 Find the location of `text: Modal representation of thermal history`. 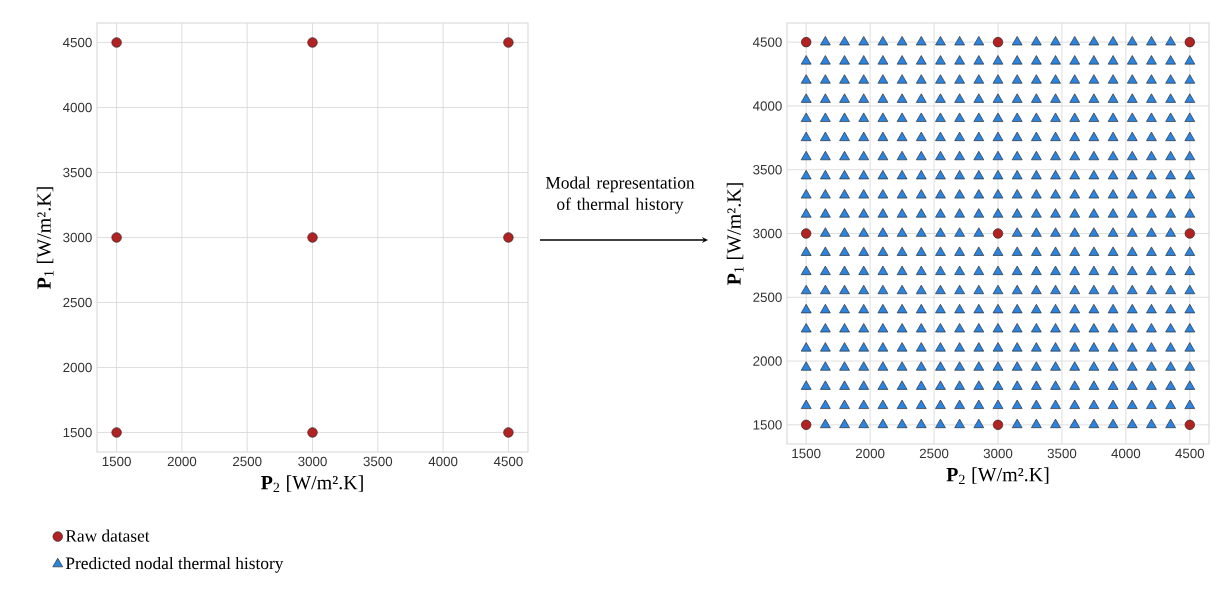

text: Modal representation of thermal history is located at coordinates (620, 195).